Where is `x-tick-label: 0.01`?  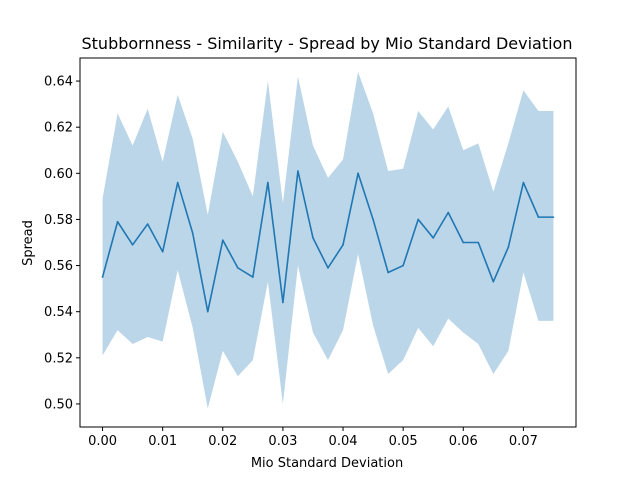 x-tick-label: 0.01 is located at coordinates (162, 441).